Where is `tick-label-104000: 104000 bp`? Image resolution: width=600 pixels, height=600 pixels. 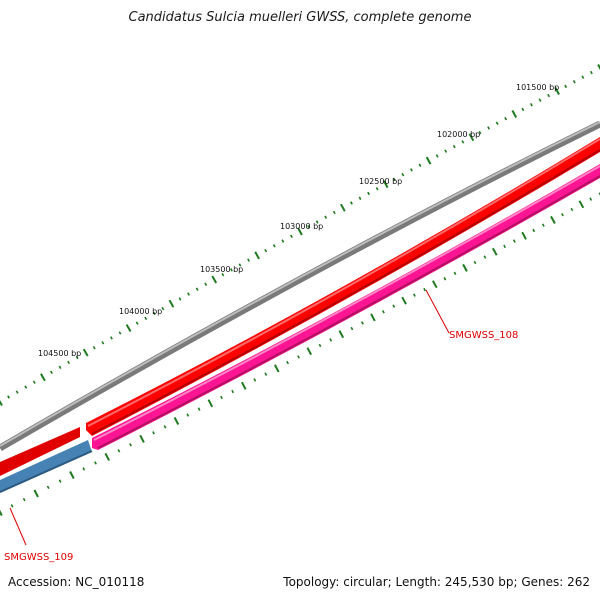
tick-label-104000: 104000 bp is located at coordinates (140, 311).